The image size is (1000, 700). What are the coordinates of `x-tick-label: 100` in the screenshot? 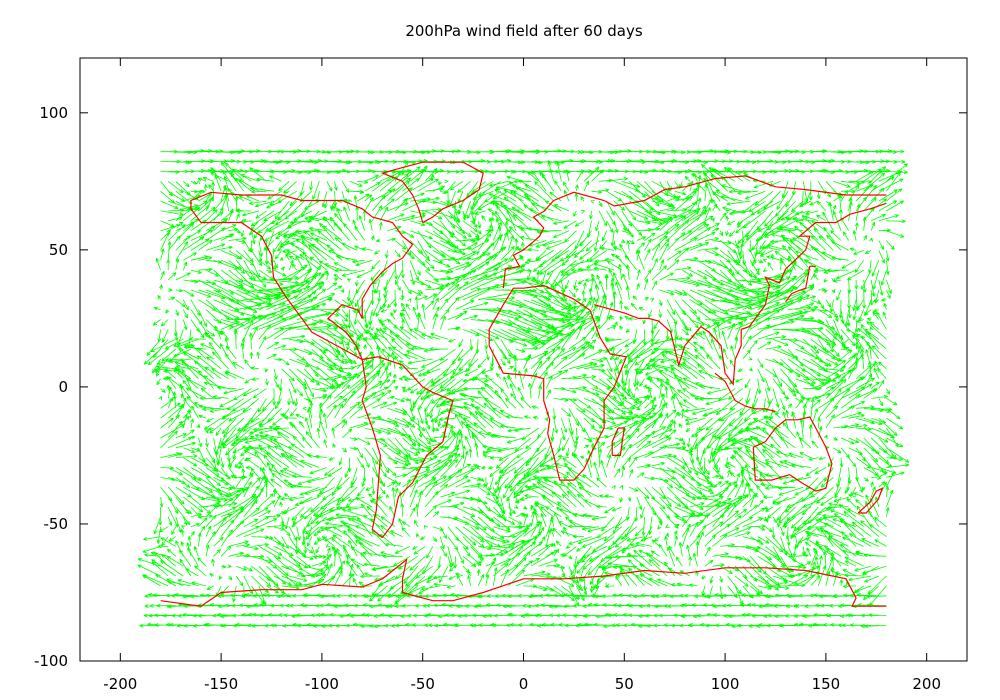 It's located at (725, 684).